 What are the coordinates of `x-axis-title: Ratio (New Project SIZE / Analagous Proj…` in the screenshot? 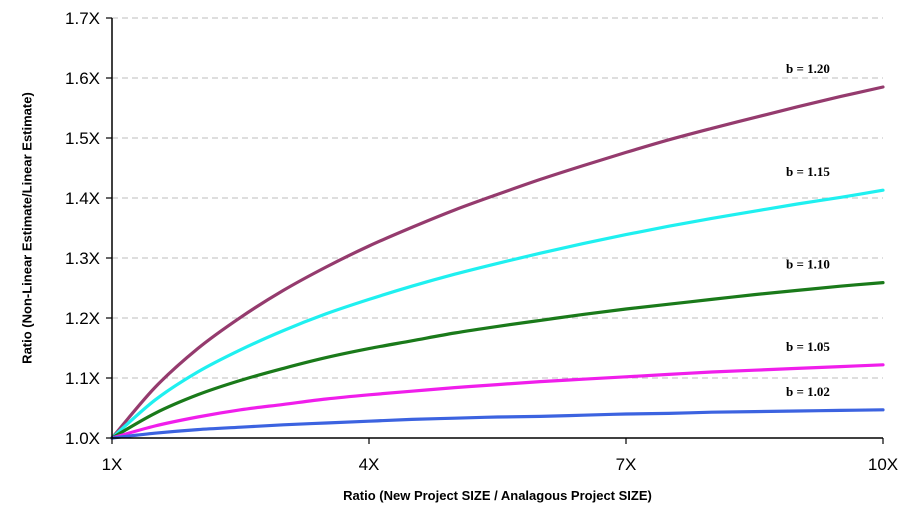 It's located at (497, 495).